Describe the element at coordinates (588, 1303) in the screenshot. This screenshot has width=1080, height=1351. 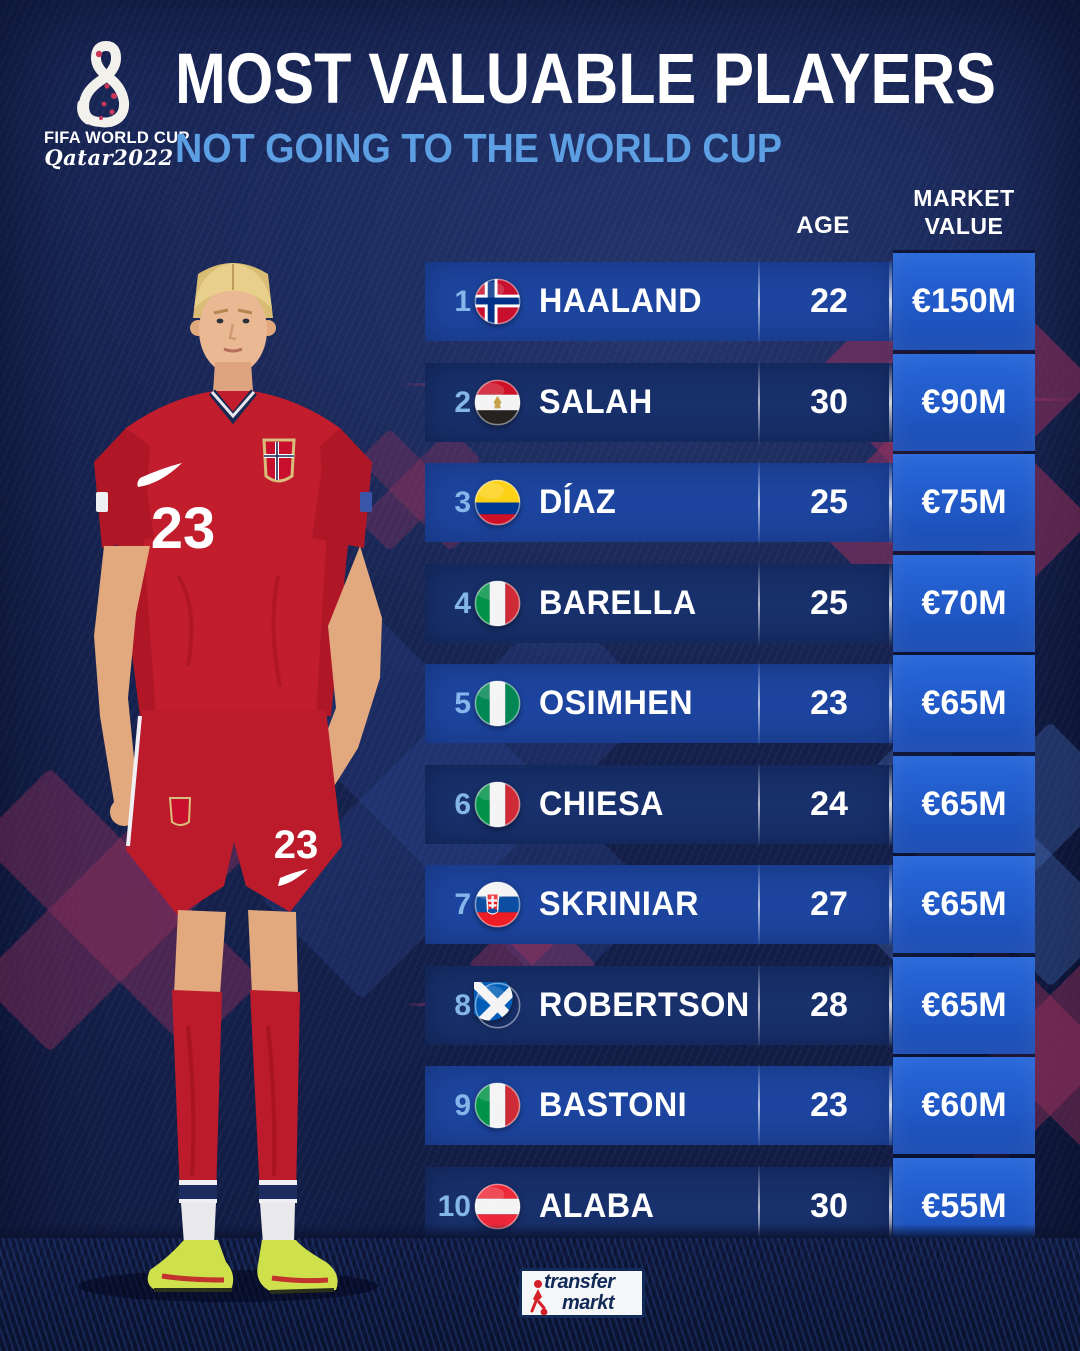
I see `transfermarkt-wordmark-bottom: markt` at that location.